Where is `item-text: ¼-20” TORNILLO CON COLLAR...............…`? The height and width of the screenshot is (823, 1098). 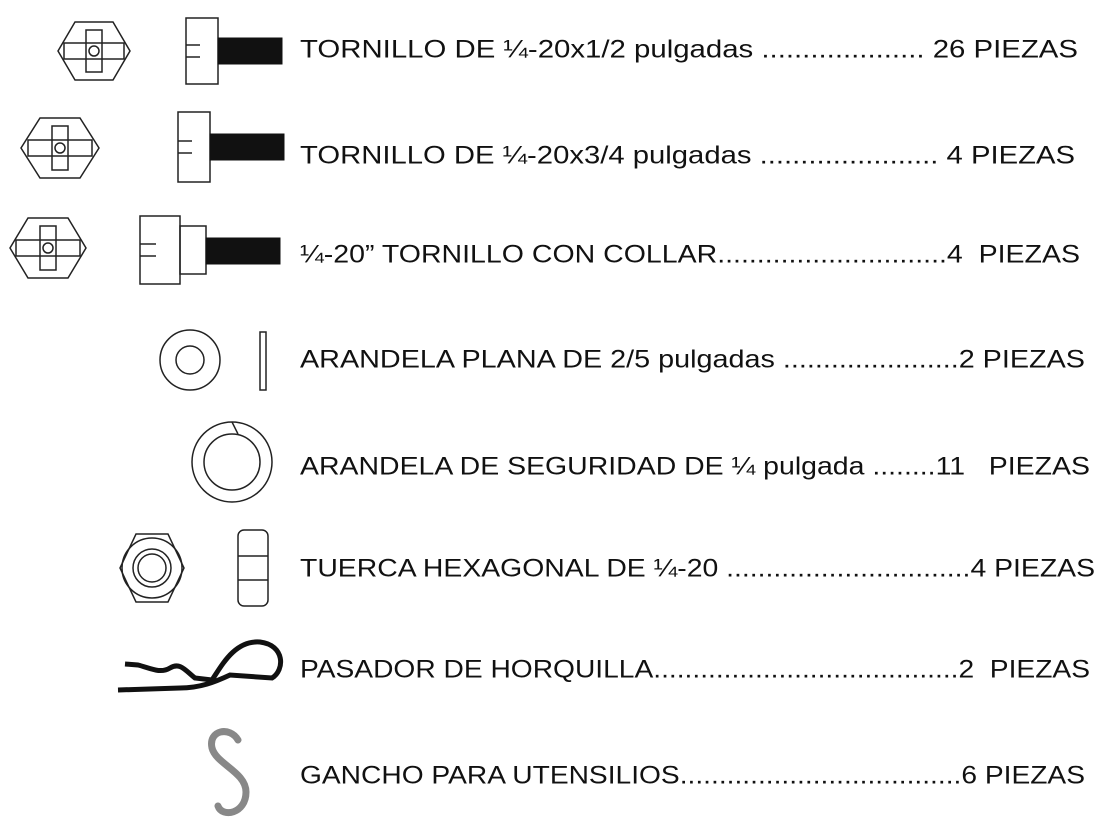
item-text: ¼-20” TORNILLO CON COLLAR...............… is located at coordinates (690, 255).